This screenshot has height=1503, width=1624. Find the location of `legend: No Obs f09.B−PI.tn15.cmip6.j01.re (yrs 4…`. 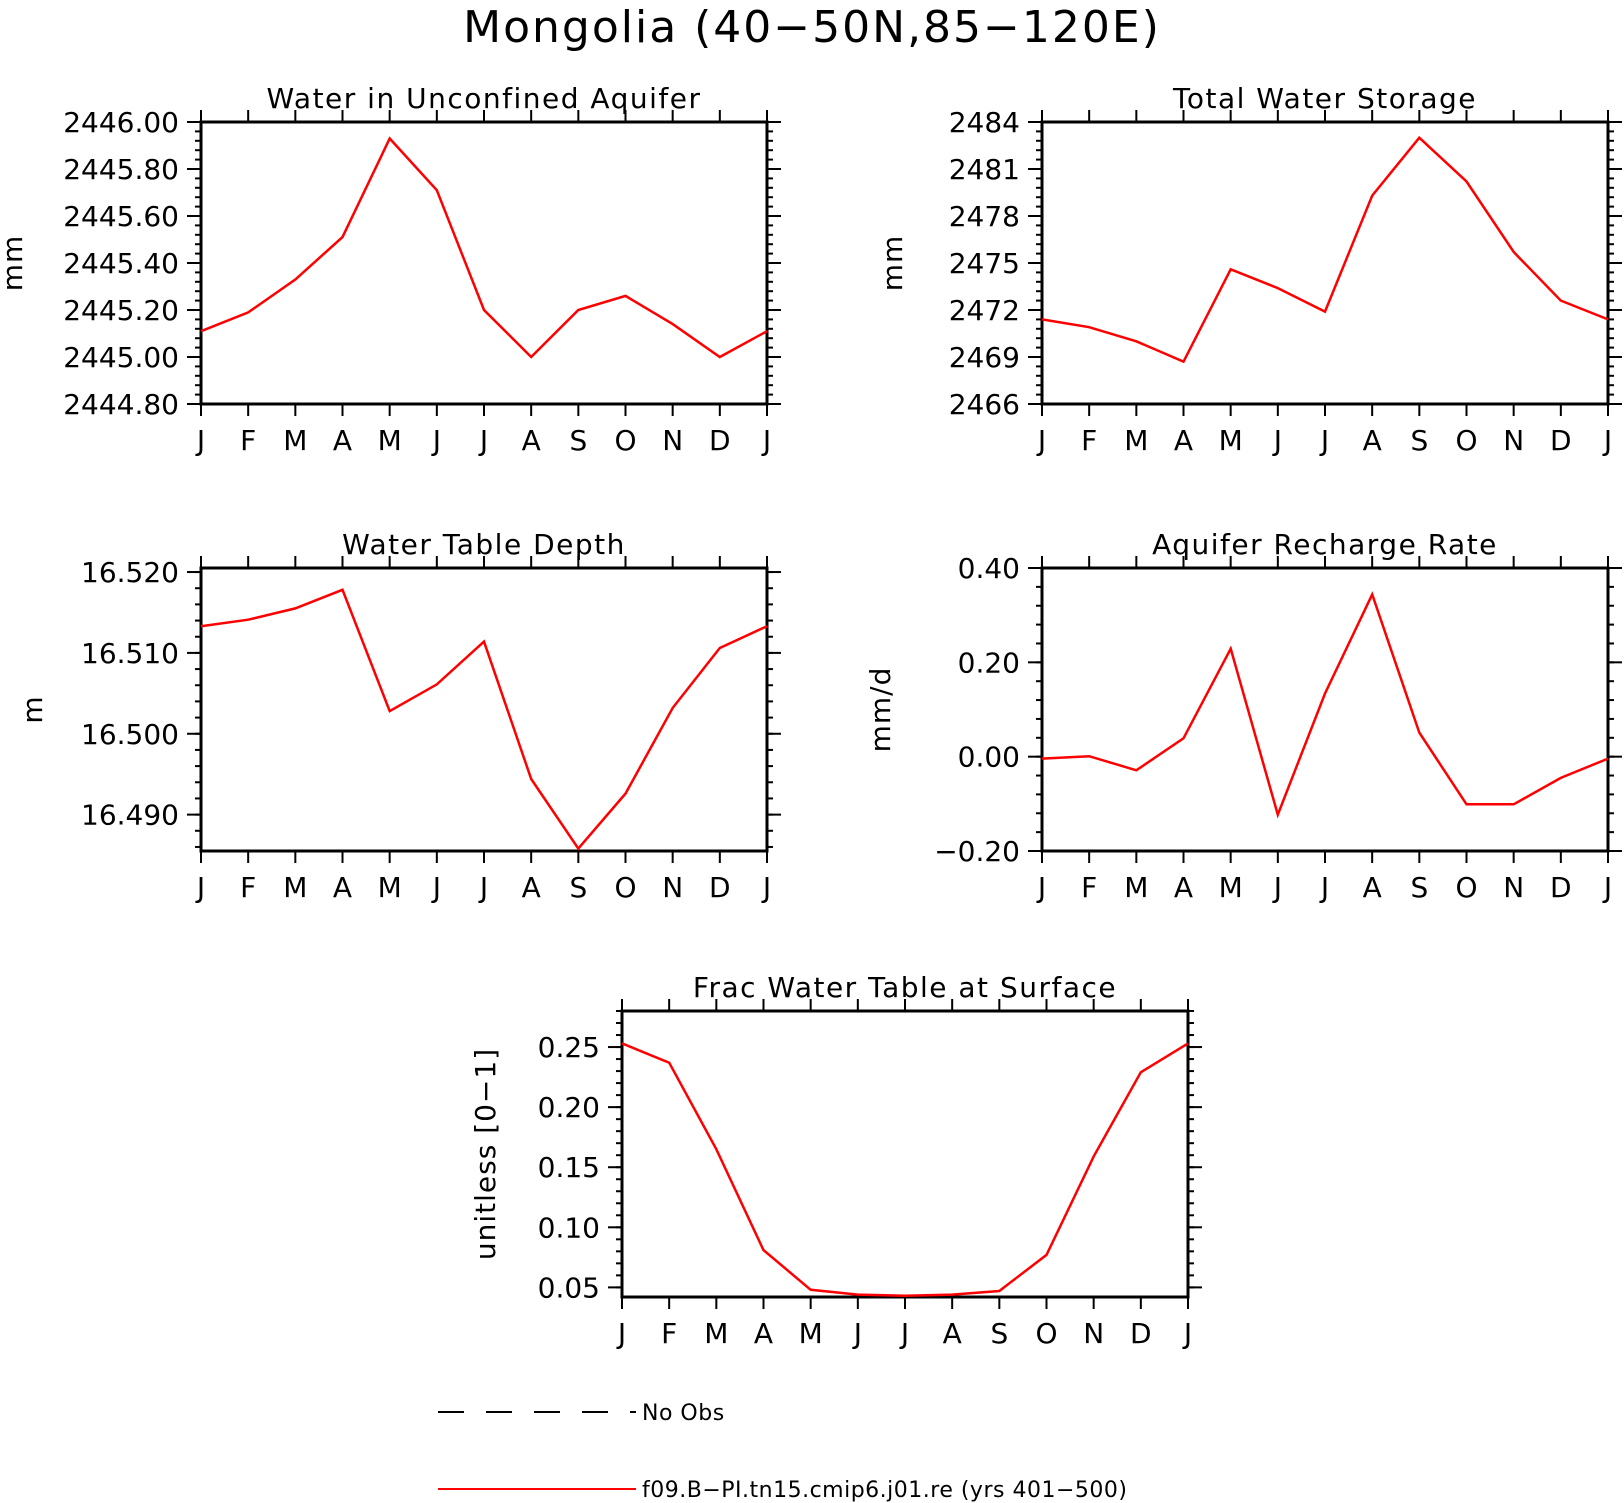

legend: No Obs f09.B−PI.tn15.cmip6.j01.re (yrs 4… is located at coordinates (782, 1452).